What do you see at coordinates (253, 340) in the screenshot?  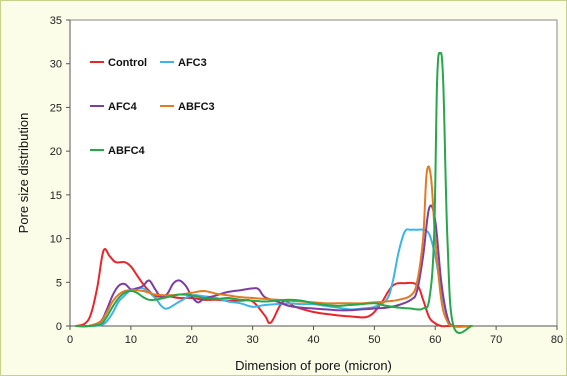 I see `x-tick-label: 30` at bounding box center [253, 340].